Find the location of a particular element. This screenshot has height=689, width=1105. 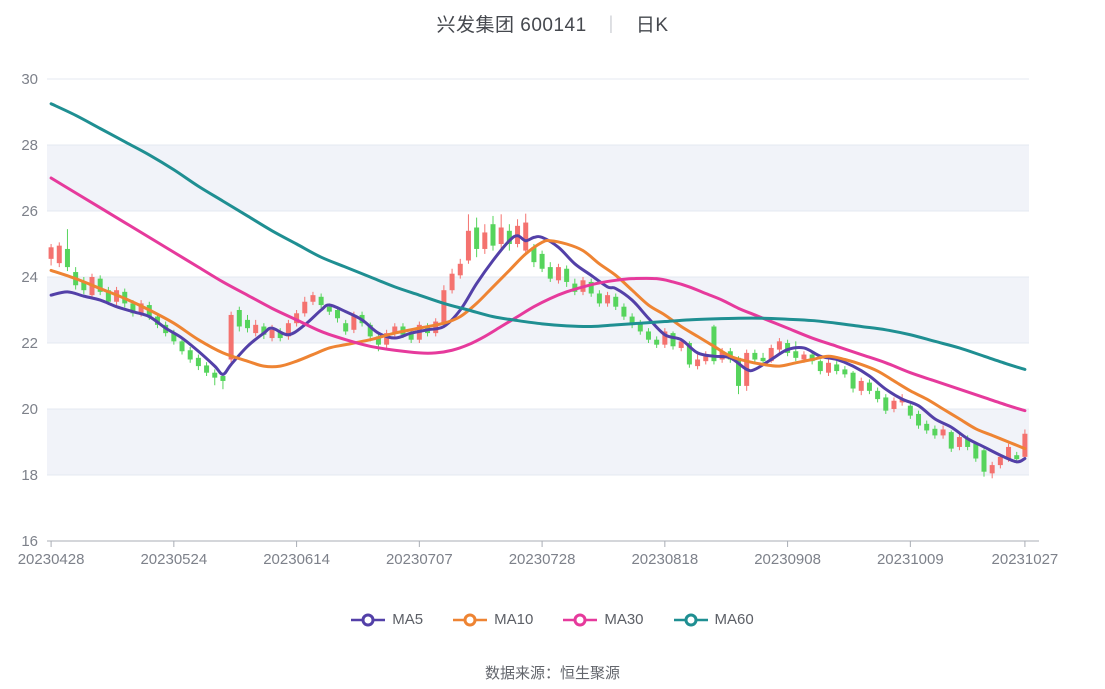

chart-title: 兴发集团 600141 | 日K is located at coordinates (552, 23).